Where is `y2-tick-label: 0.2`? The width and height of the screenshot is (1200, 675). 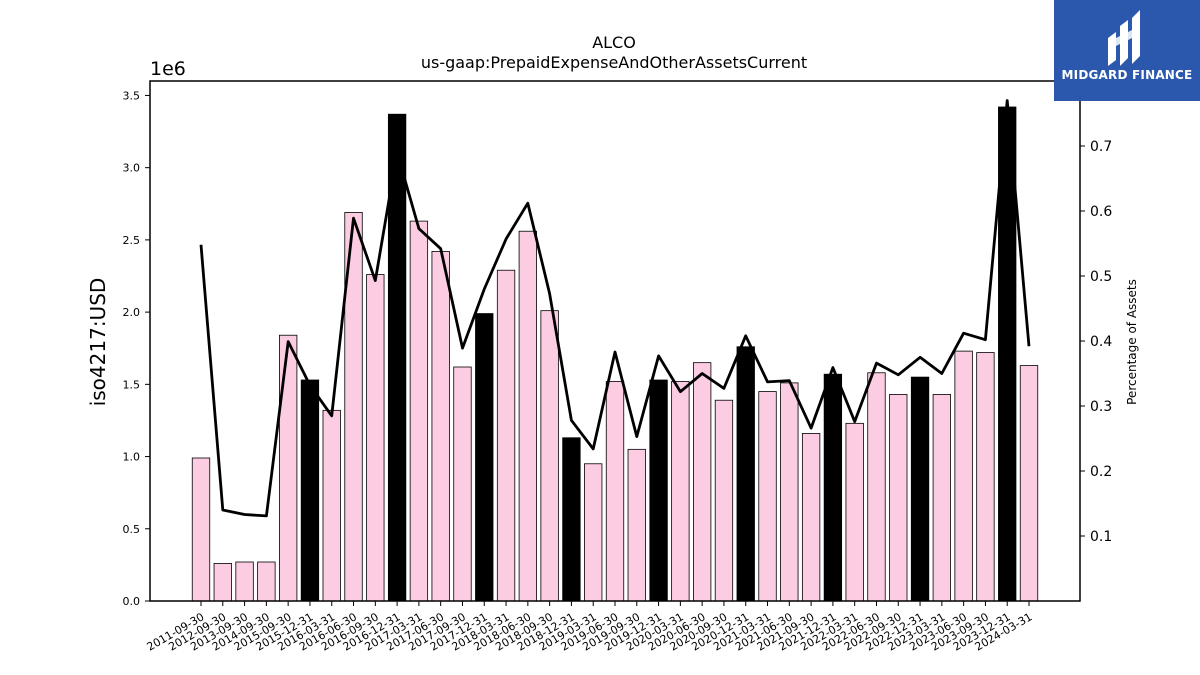 y2-tick-label: 0.2 is located at coordinates (1101, 472).